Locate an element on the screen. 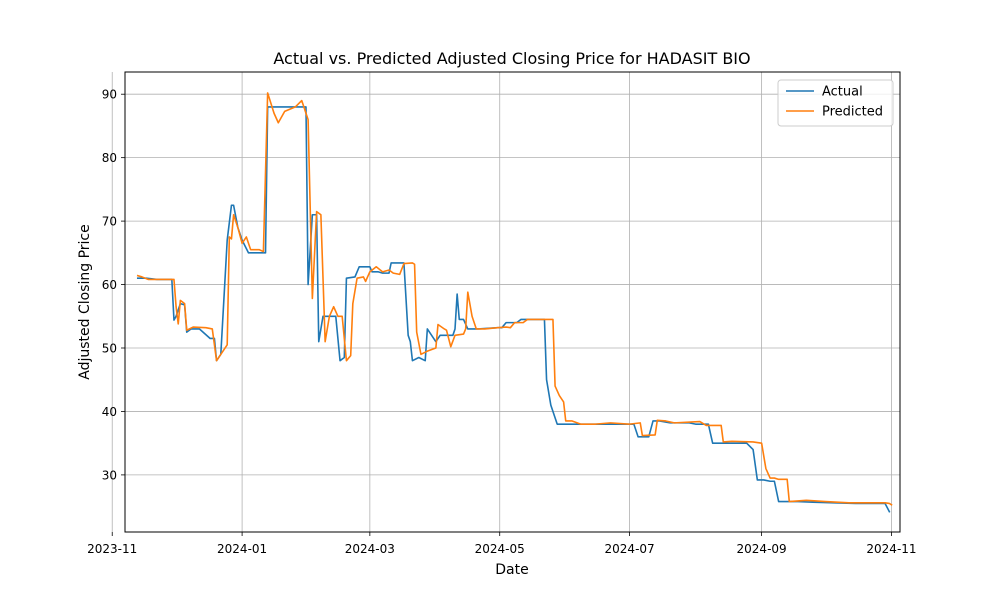 The height and width of the screenshot is (604, 1000). x-tick-label: 2024-03 is located at coordinates (370, 549).